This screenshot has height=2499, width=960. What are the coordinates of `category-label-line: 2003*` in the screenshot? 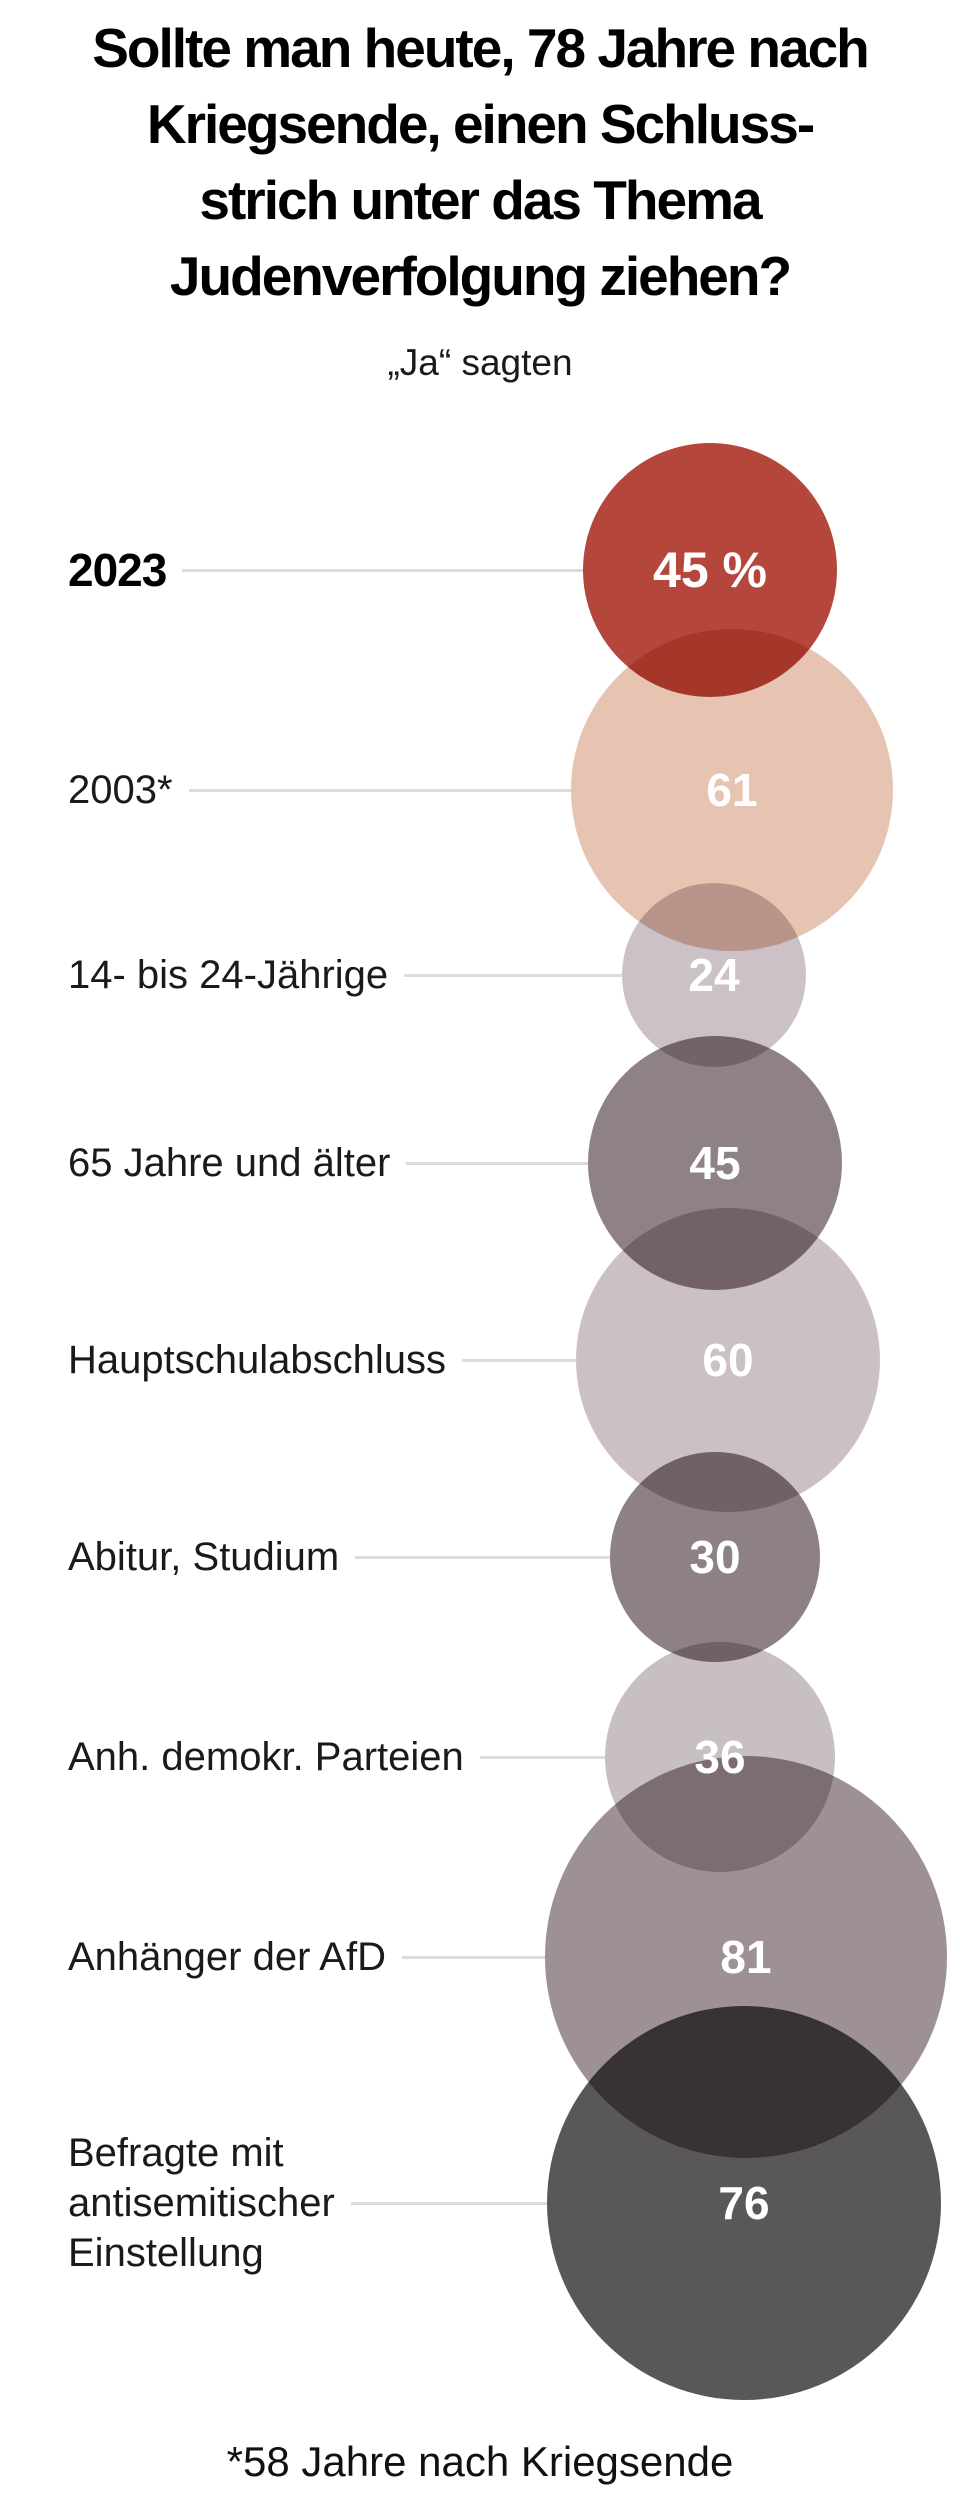 It's located at (120, 790).